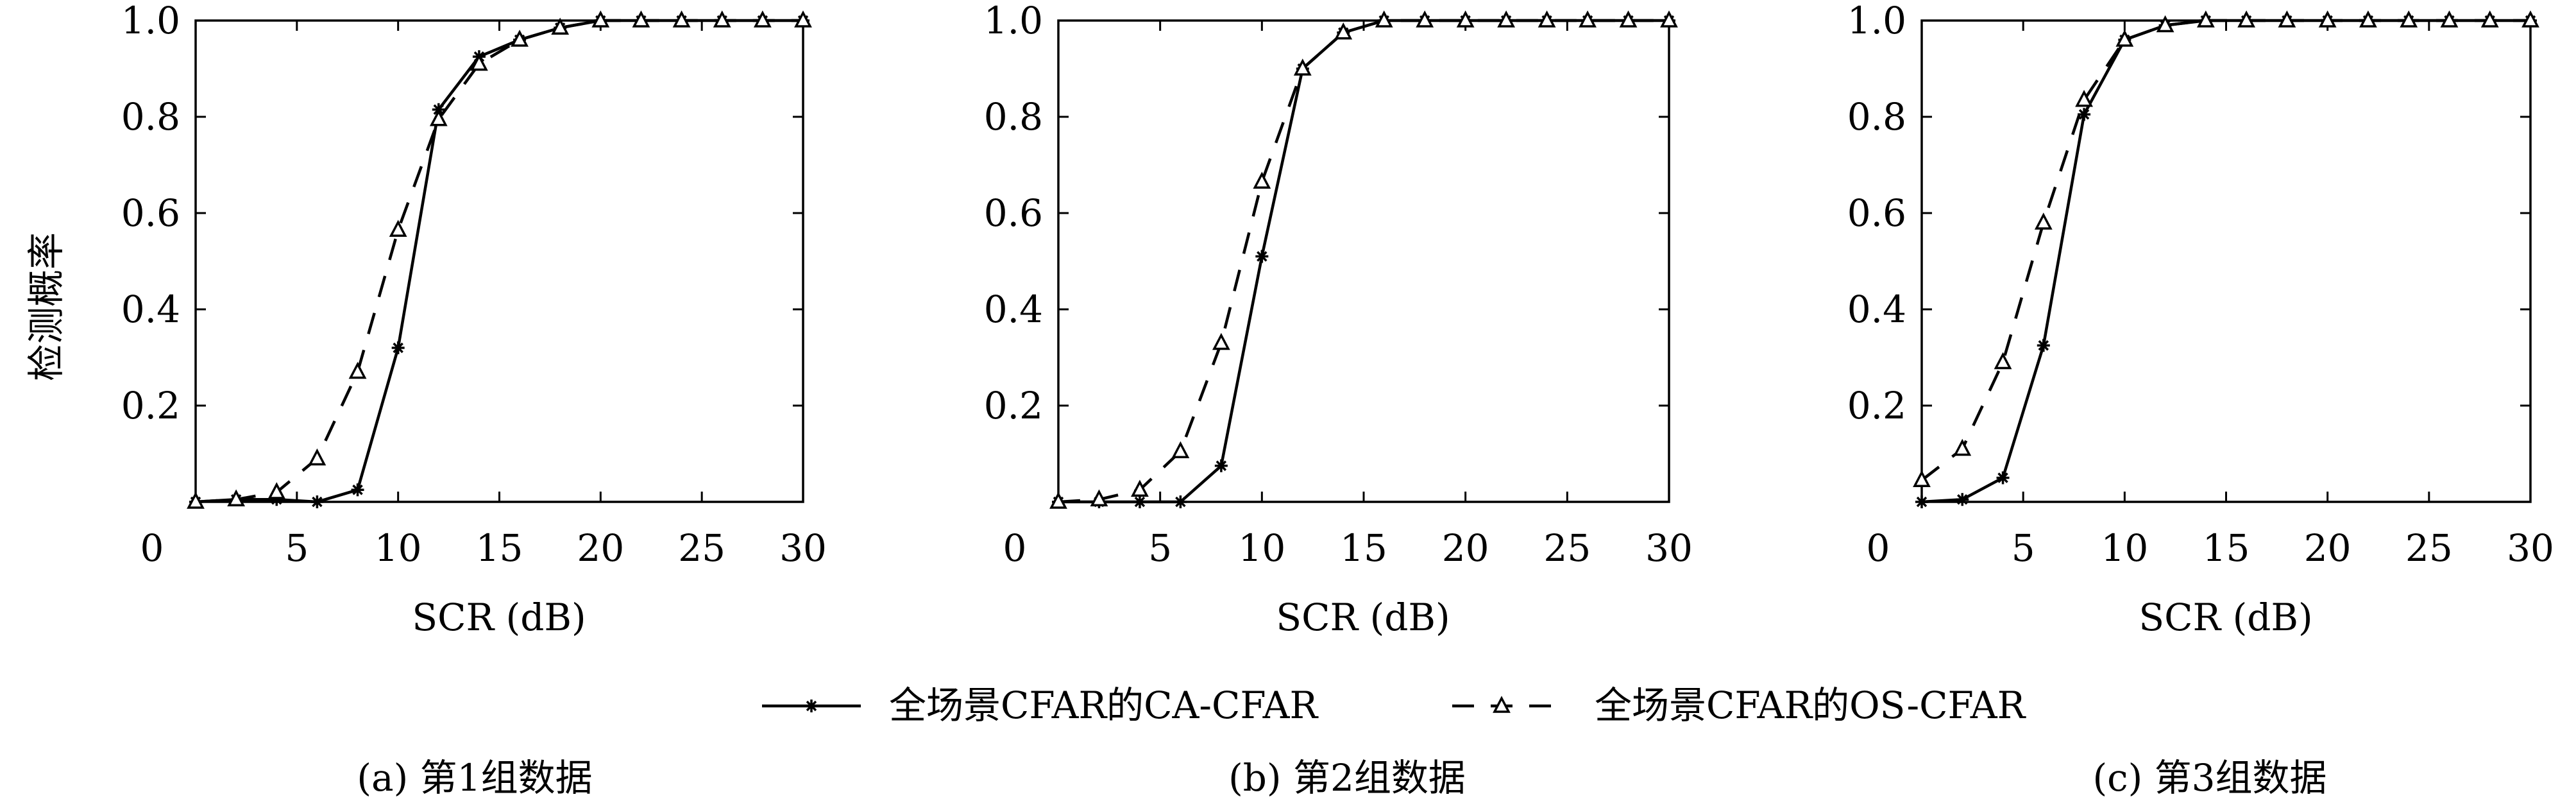  What do you see at coordinates (2209, 777) in the screenshot?
I see `chart-caption: (c) 第3组数据` at bounding box center [2209, 777].